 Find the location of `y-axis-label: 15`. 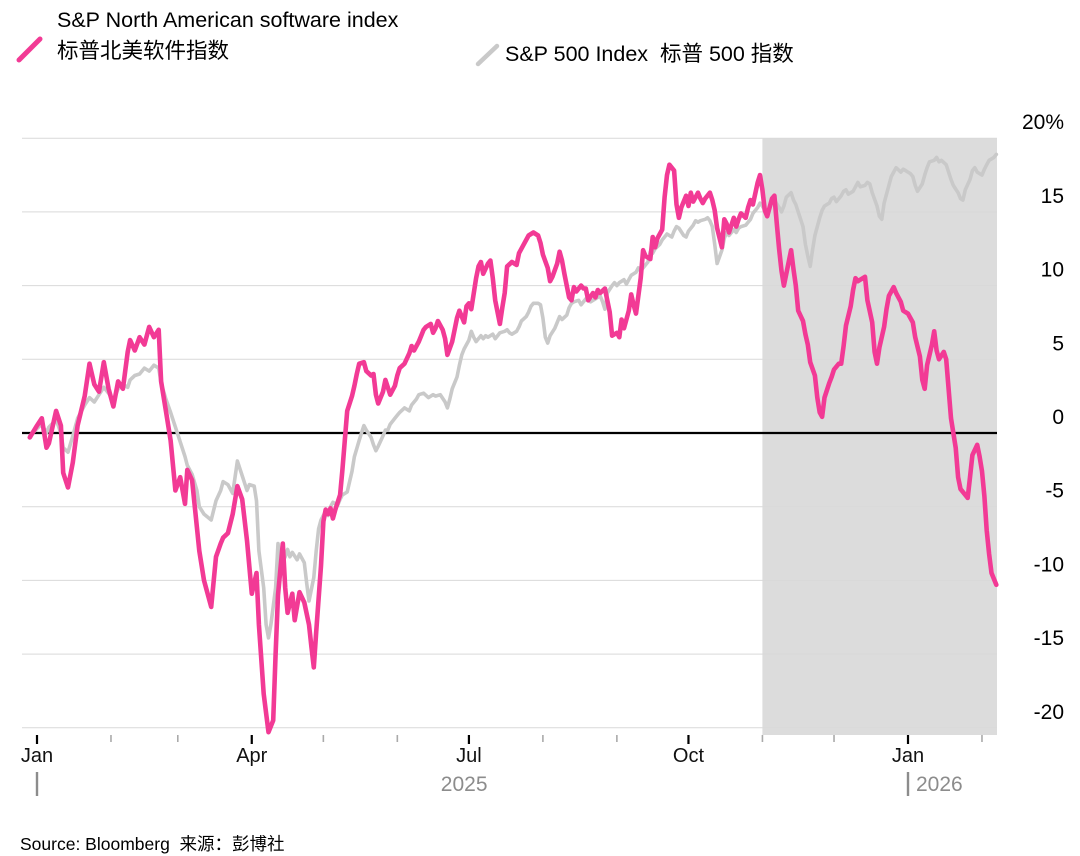

y-axis-label: 15 is located at coordinates (1052, 196).